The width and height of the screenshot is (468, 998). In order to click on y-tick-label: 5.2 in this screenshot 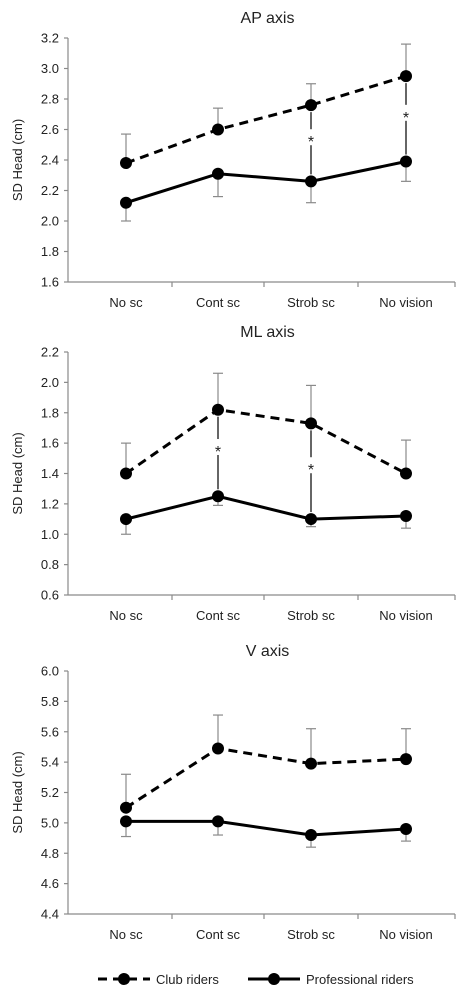, I will do `click(50, 792)`.